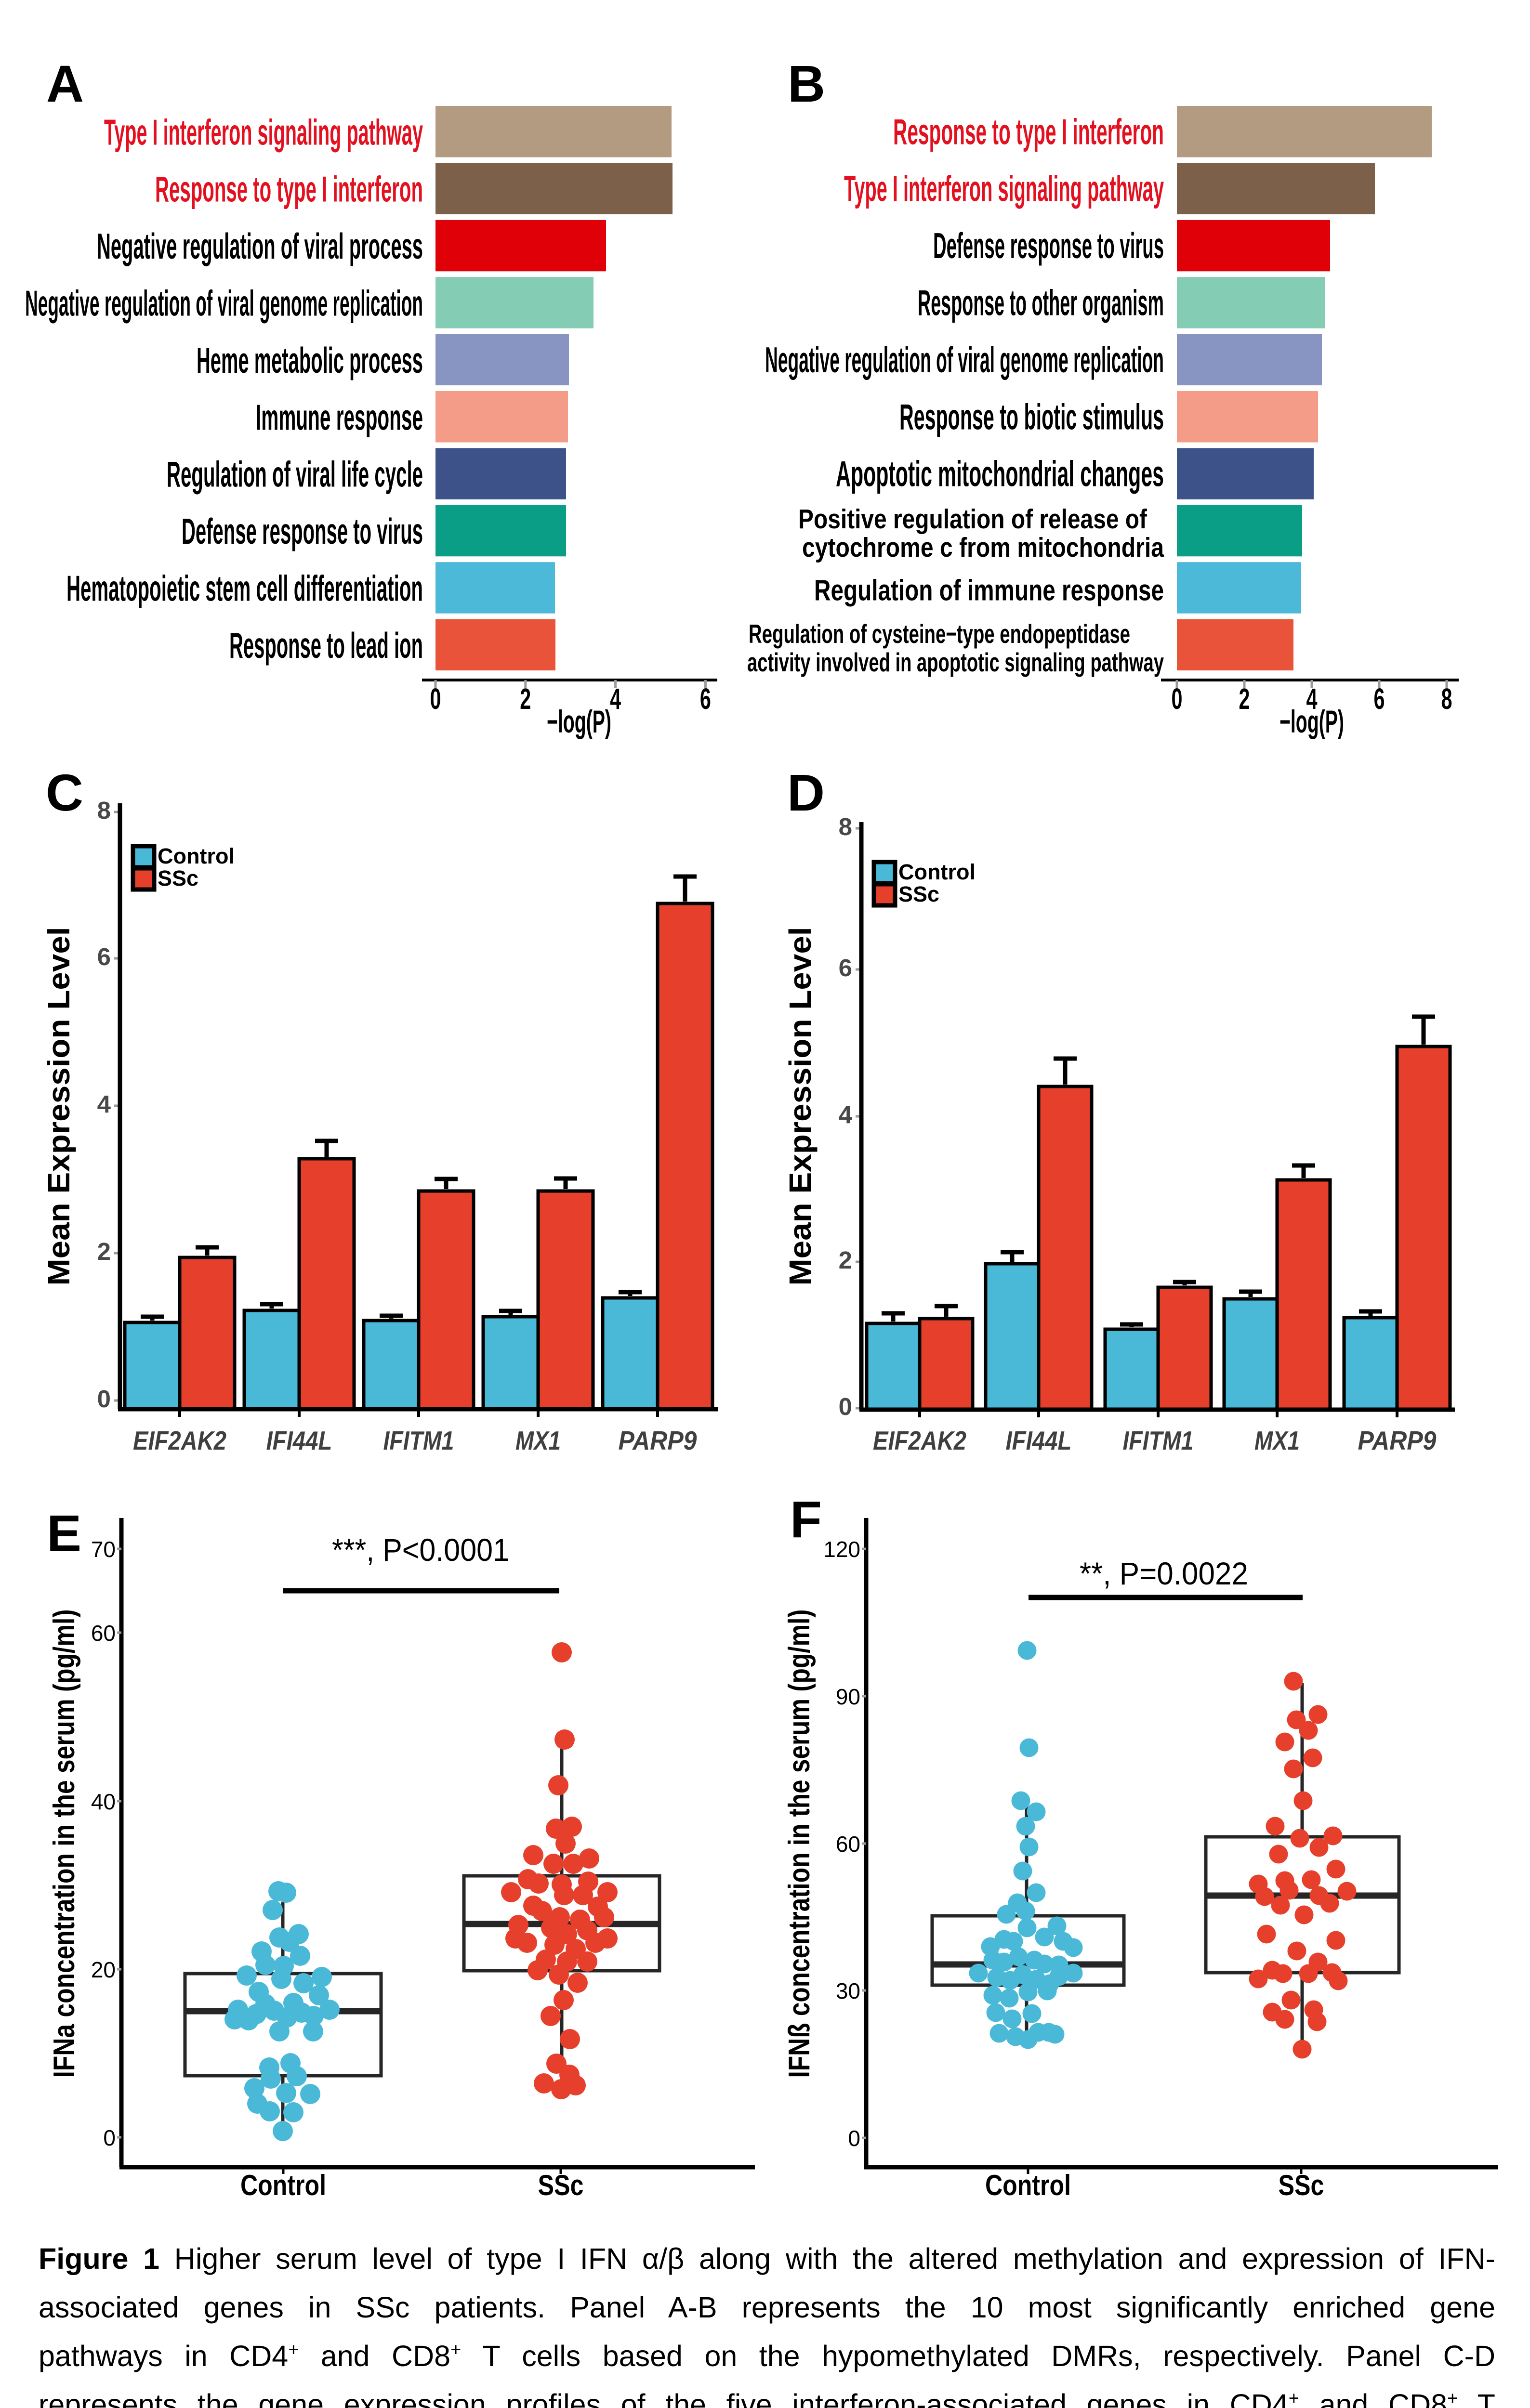 The image size is (1530, 2408). Describe the element at coordinates (973, 519) in the screenshot. I see `svg-text:Positive regulation of release: Positive regulation of release of` at that location.